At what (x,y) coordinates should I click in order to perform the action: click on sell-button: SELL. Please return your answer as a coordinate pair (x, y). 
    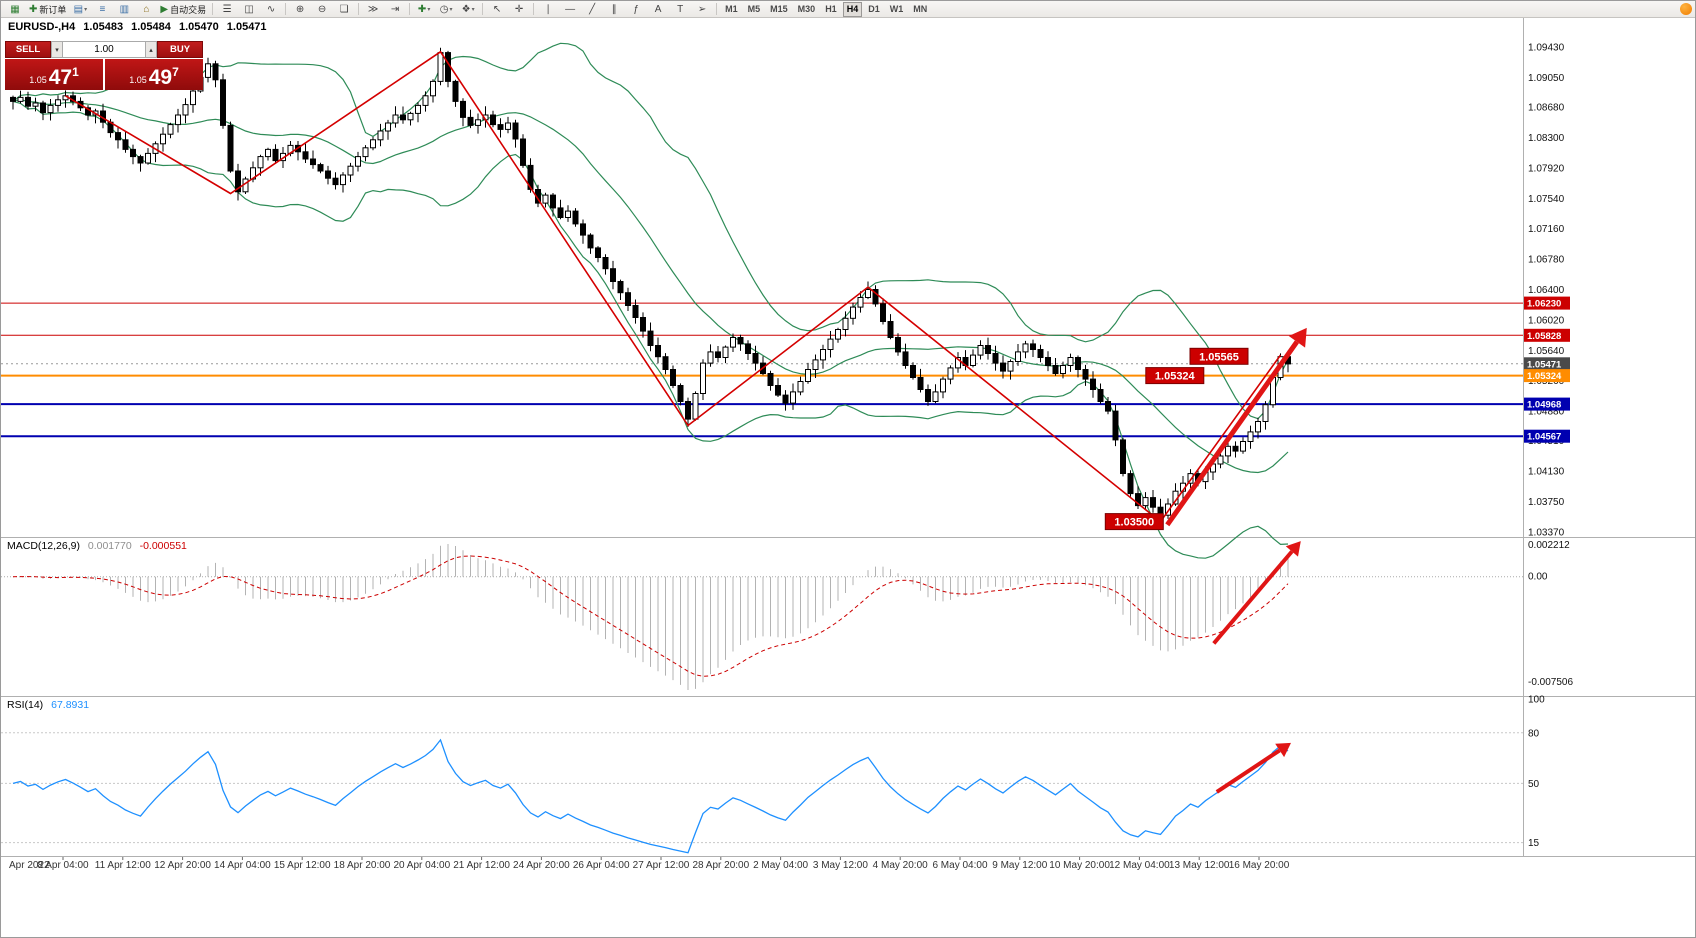
    Looking at the image, I should click on (28, 49).